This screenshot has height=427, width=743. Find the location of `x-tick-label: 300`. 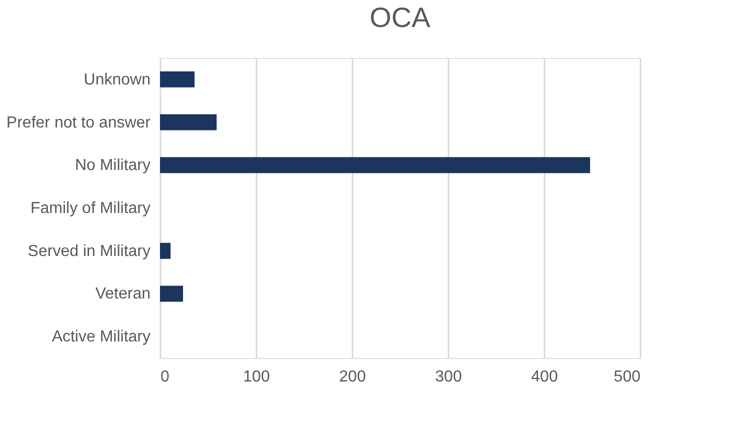

x-tick-label: 300 is located at coordinates (448, 377).